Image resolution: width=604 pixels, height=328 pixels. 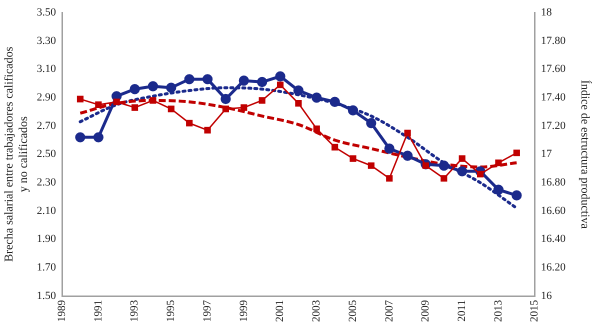 What do you see at coordinates (46, 268) in the screenshot?
I see `y-tick-label: 1.70` at bounding box center [46, 268].